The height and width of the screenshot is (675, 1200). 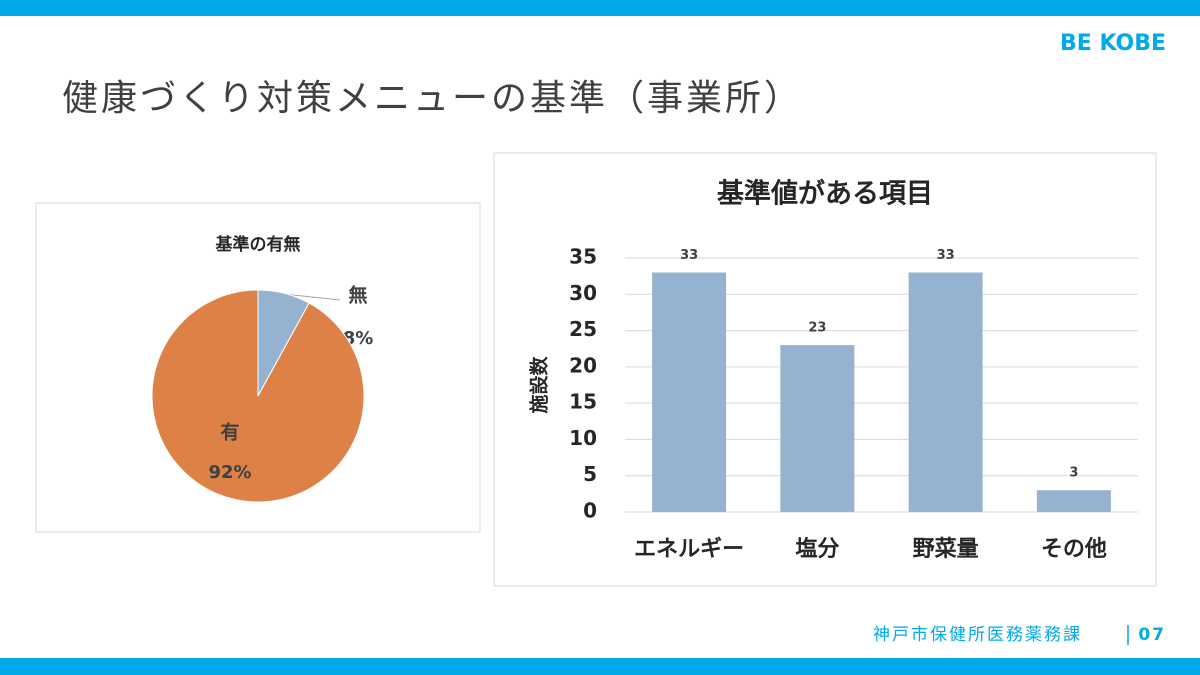 What do you see at coordinates (357, 295) in the screenshot?
I see `slice-label: 無` at bounding box center [357, 295].